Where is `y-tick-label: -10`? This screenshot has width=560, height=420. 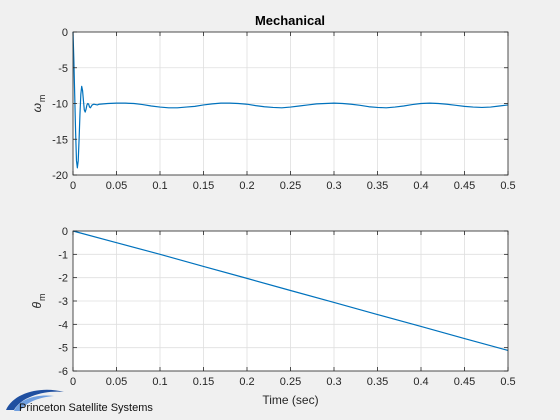
y-tick-label: -10 is located at coordinates (60, 105).